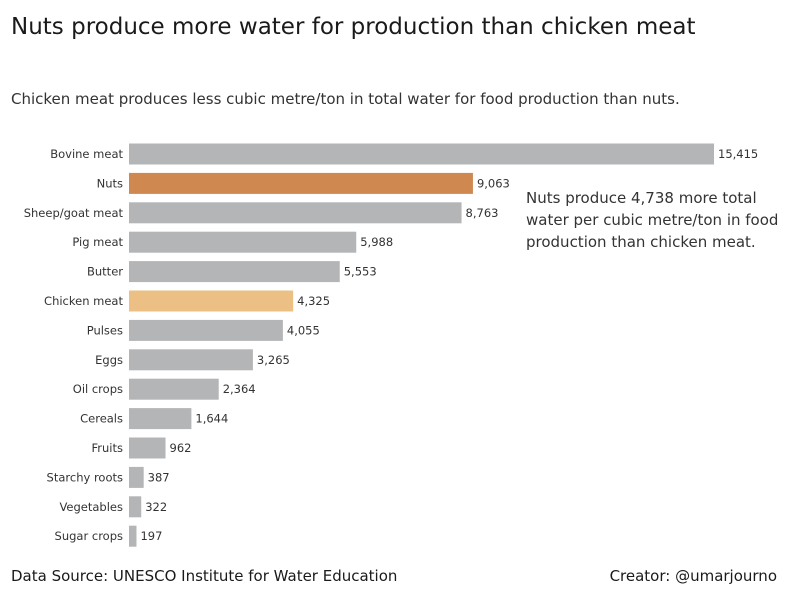 This screenshot has width=799, height=599. Describe the element at coordinates (313, 301) in the screenshot. I see `value-label-chicken-meat: 4,325` at that location.